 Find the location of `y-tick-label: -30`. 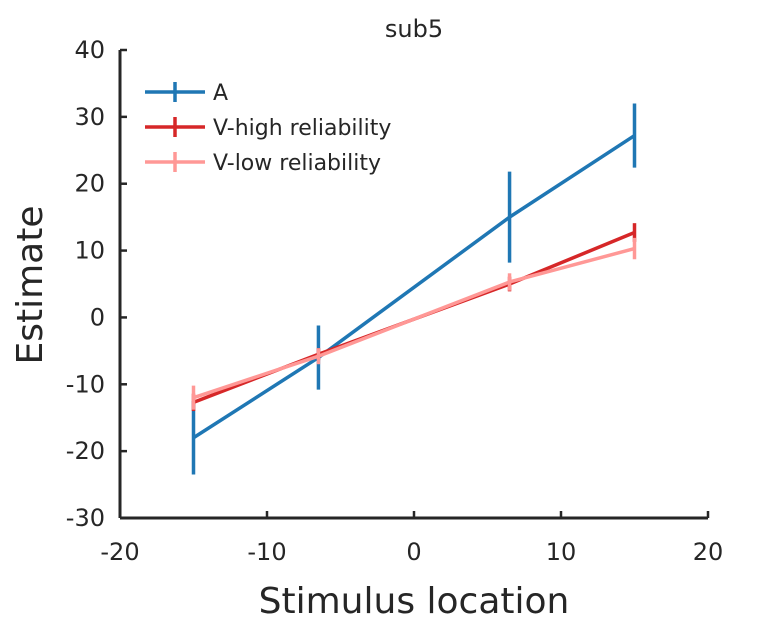

y-tick-label: -30 is located at coordinates (85, 518).